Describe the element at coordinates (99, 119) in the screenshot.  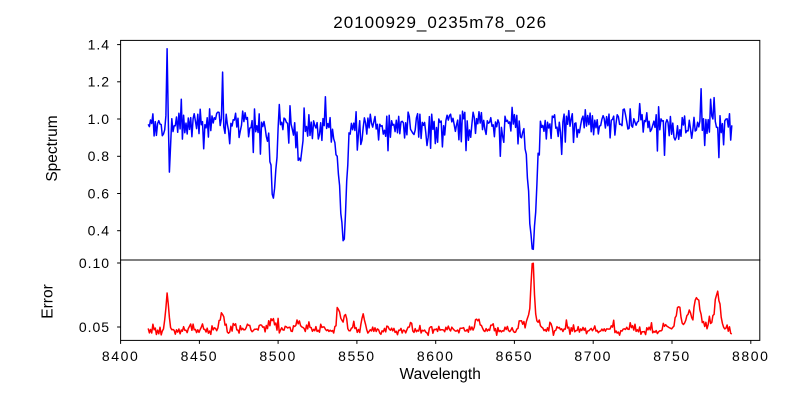
I see `svg-text: 1.0` at that location.